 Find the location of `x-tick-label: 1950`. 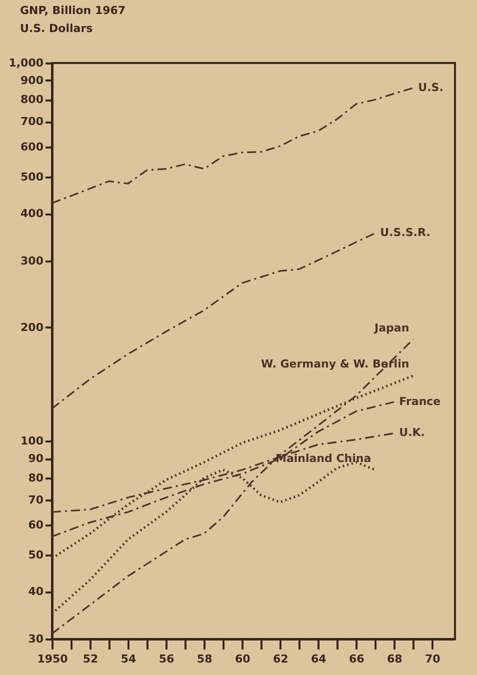

x-tick-label: 1950 is located at coordinates (52, 659).